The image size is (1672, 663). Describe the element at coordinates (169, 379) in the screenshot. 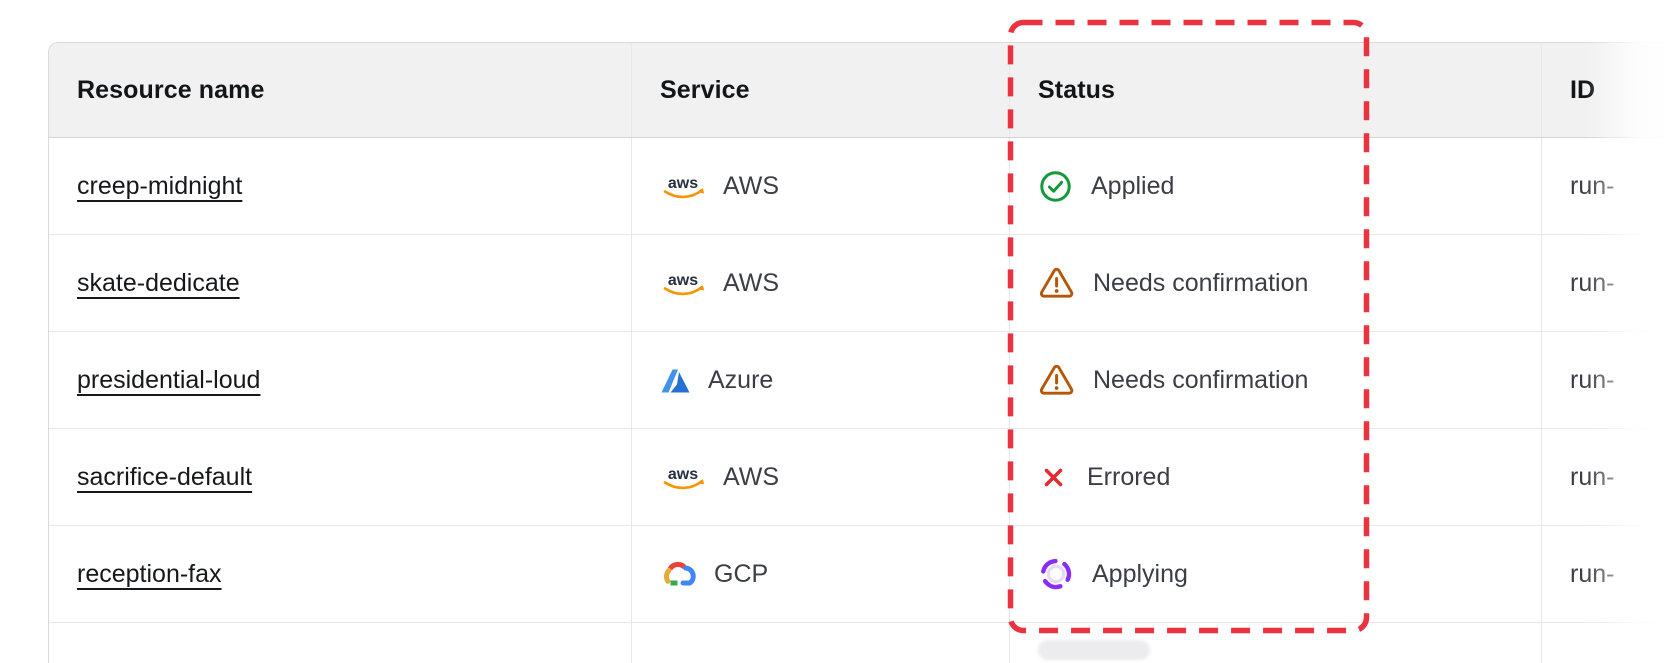

I see `resource-name-link: presidential-loud` at that location.